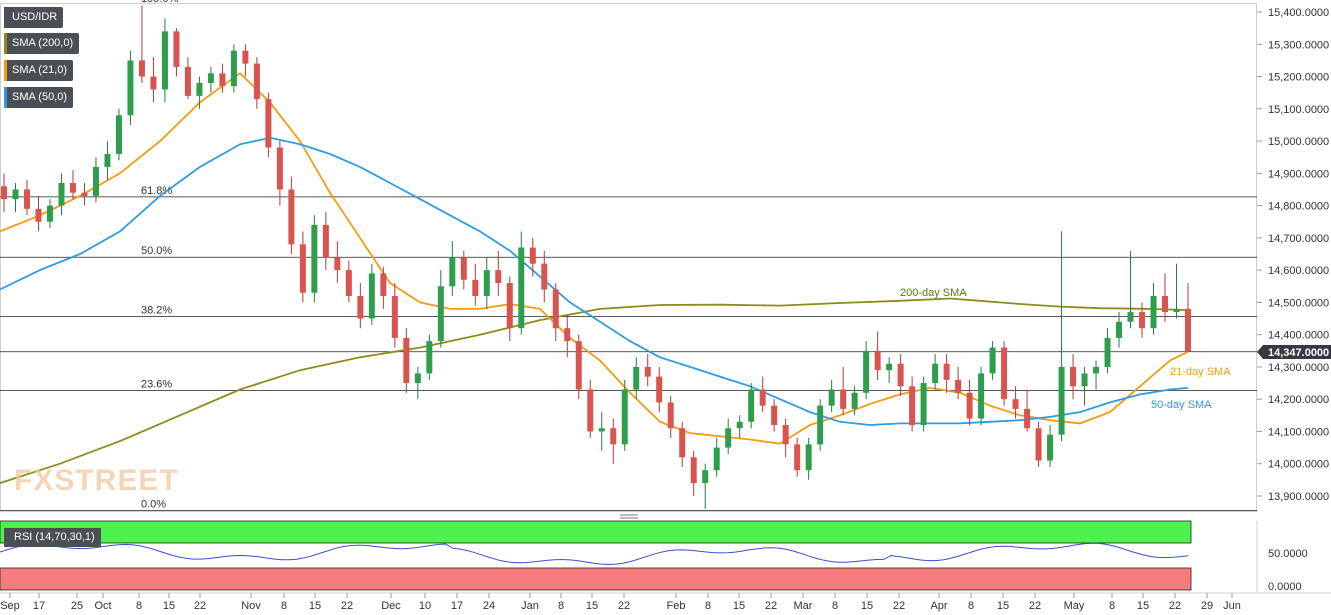 Image resolution: width=1331 pixels, height=615 pixels. Describe the element at coordinates (629, 516) in the screenshot. I see `panel-splitter-handle` at that location.